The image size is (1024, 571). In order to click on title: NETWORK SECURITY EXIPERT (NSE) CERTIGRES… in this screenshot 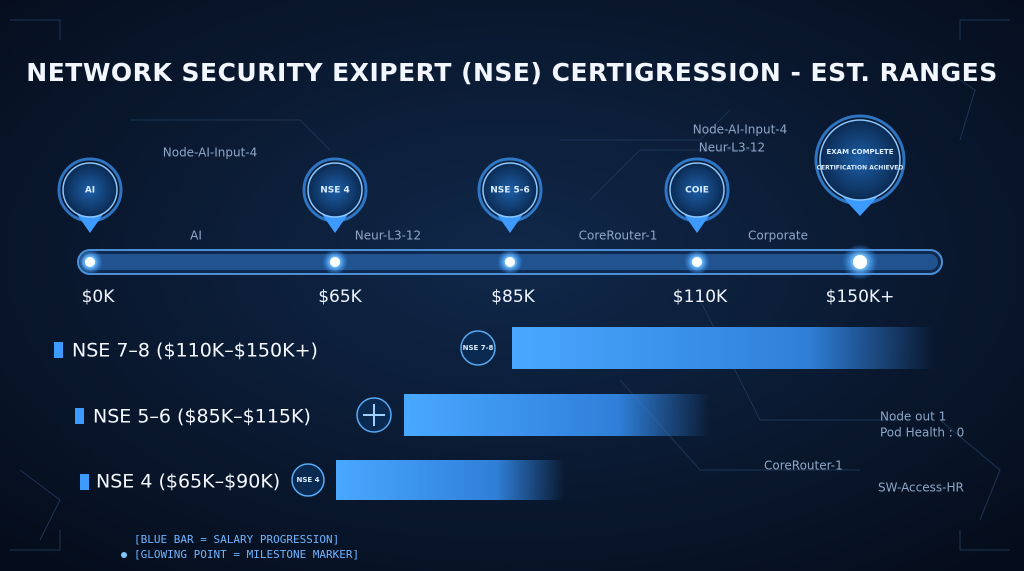, I will do `click(511, 72)`.